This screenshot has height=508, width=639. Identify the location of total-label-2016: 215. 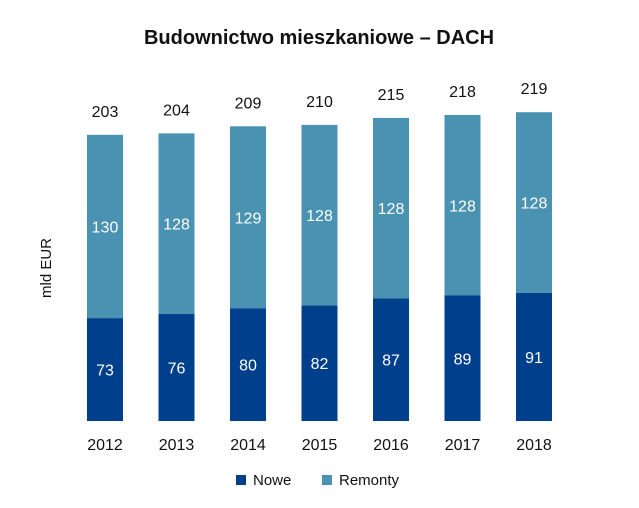
(391, 95).